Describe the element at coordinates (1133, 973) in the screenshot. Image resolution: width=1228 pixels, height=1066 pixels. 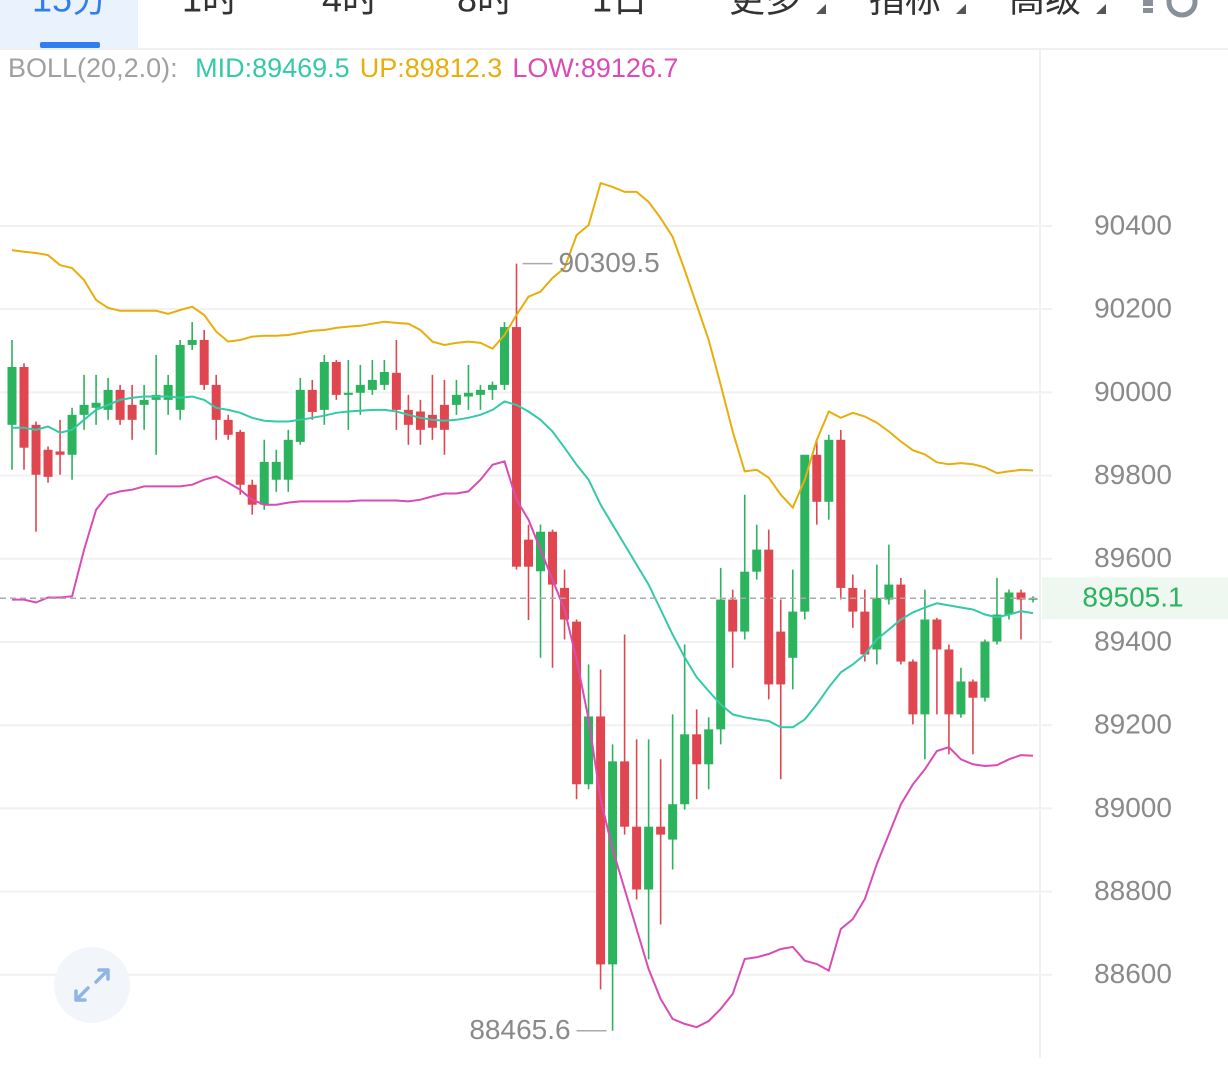
I see `y-tick-label: 88600` at that location.